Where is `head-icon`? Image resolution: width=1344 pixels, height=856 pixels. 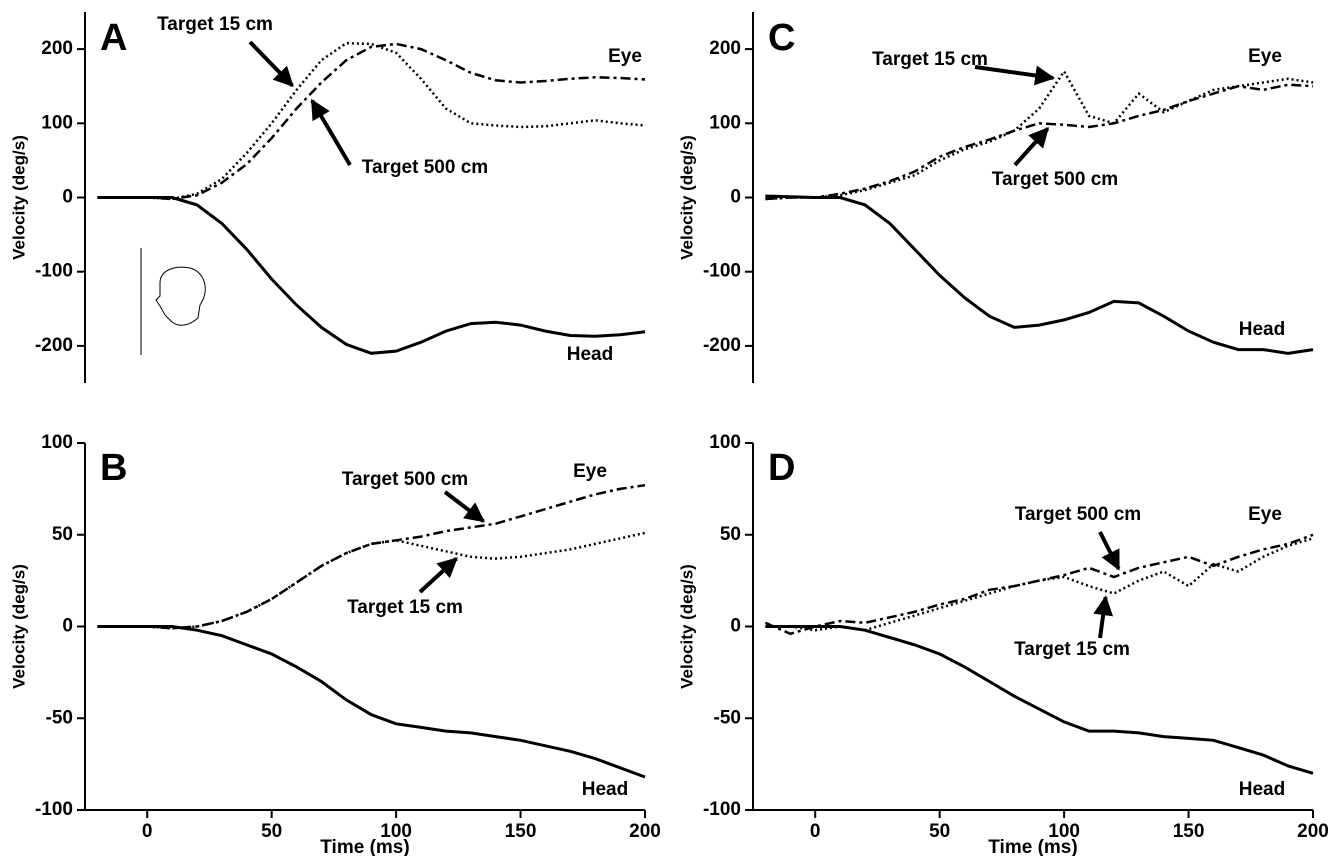
head-icon is located at coordinates (173, 301).